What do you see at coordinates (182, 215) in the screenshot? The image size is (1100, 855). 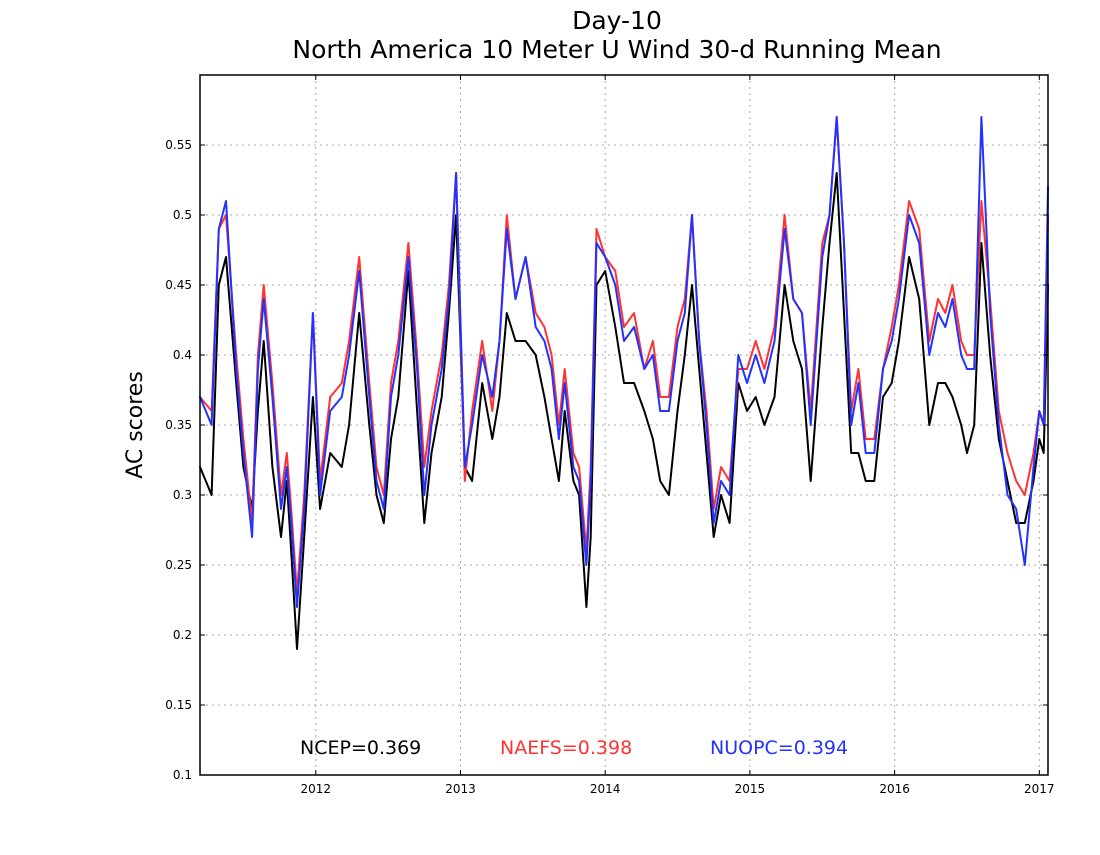 I see `y-tick-label: 0.5` at bounding box center [182, 215].